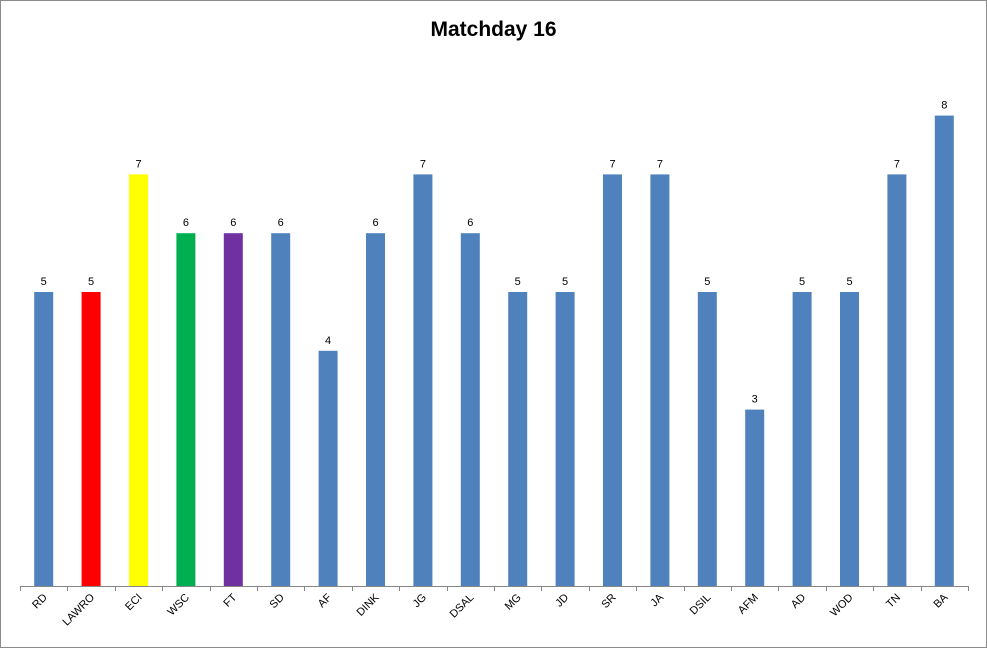  Describe the element at coordinates (944, 106) in the screenshot. I see `data-label-ba: 8` at that location.